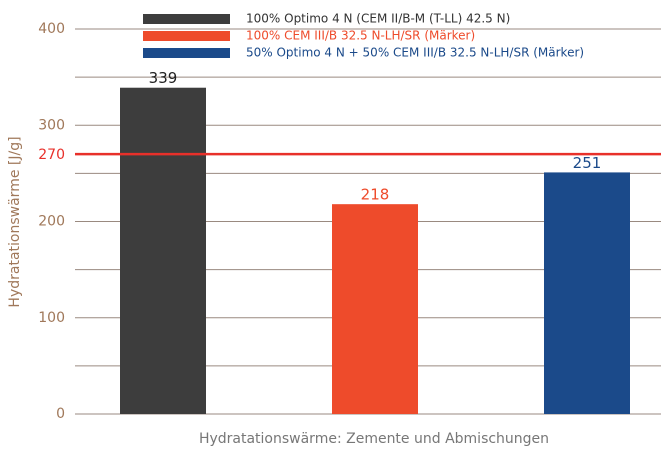 The image size is (661, 453). Describe the element at coordinates (163, 78) in the screenshot. I see `value-label: 339` at that location.